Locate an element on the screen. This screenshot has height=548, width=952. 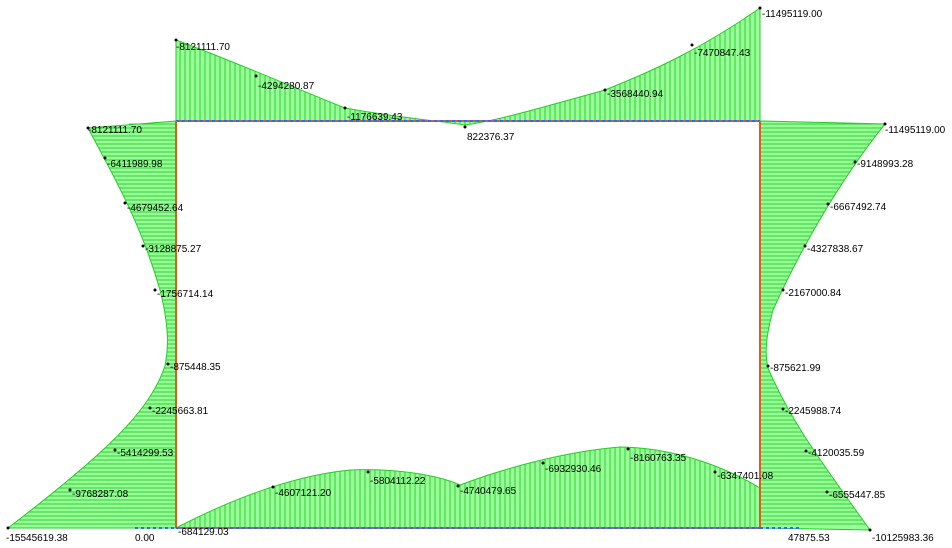
label-top-q3: -7470847.43 is located at coordinates (722, 53).